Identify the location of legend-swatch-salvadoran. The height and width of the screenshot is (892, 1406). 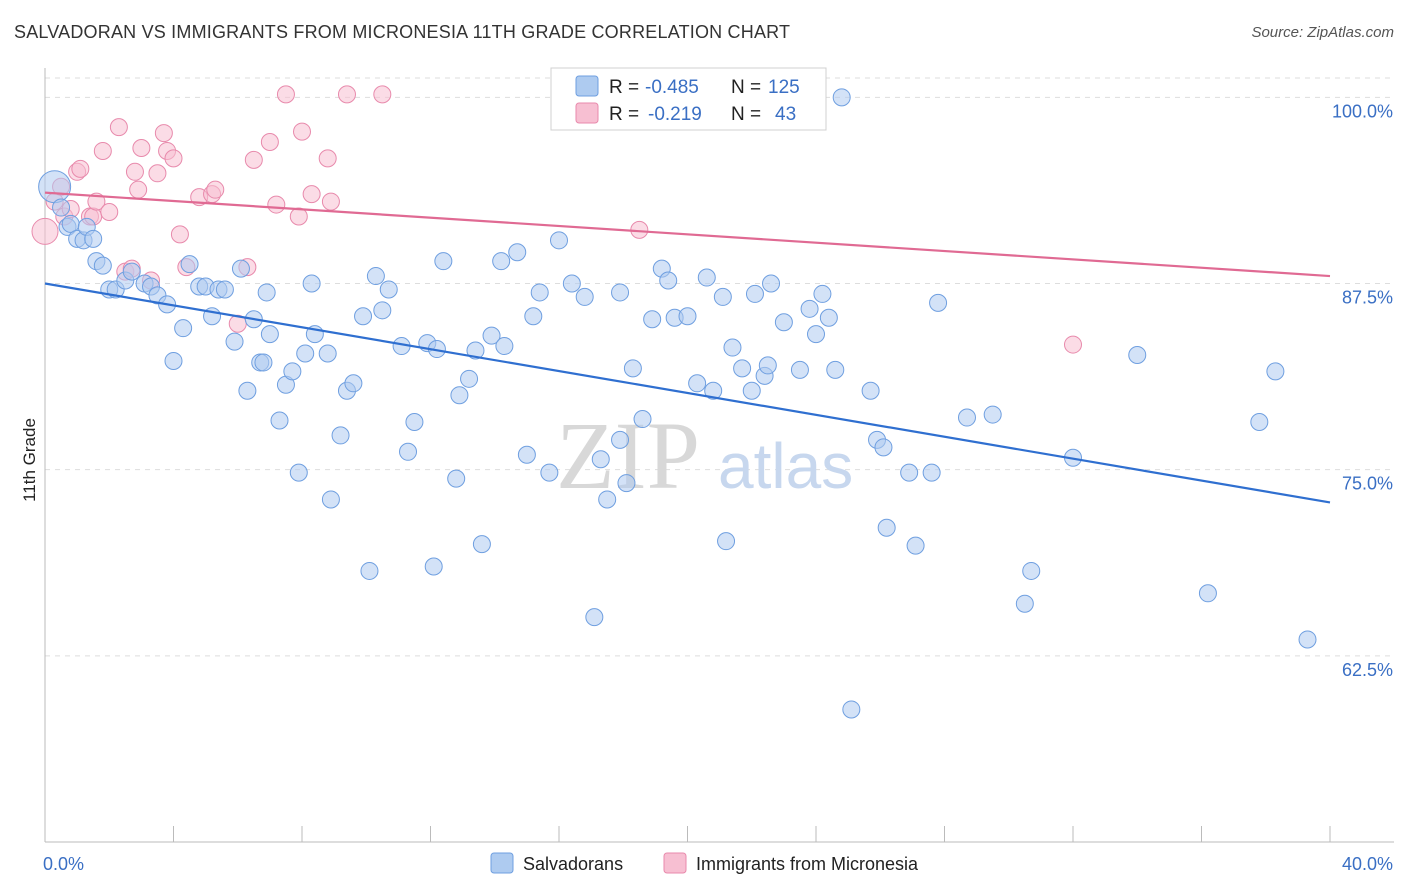
(587, 86).